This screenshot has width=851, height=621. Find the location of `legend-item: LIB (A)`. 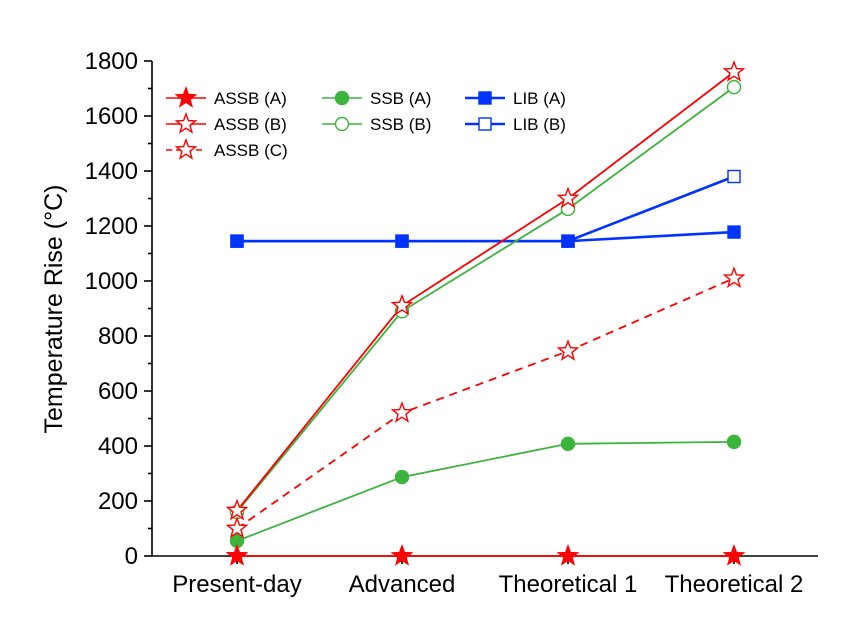

legend-item: LIB (A) is located at coordinates (515, 98).